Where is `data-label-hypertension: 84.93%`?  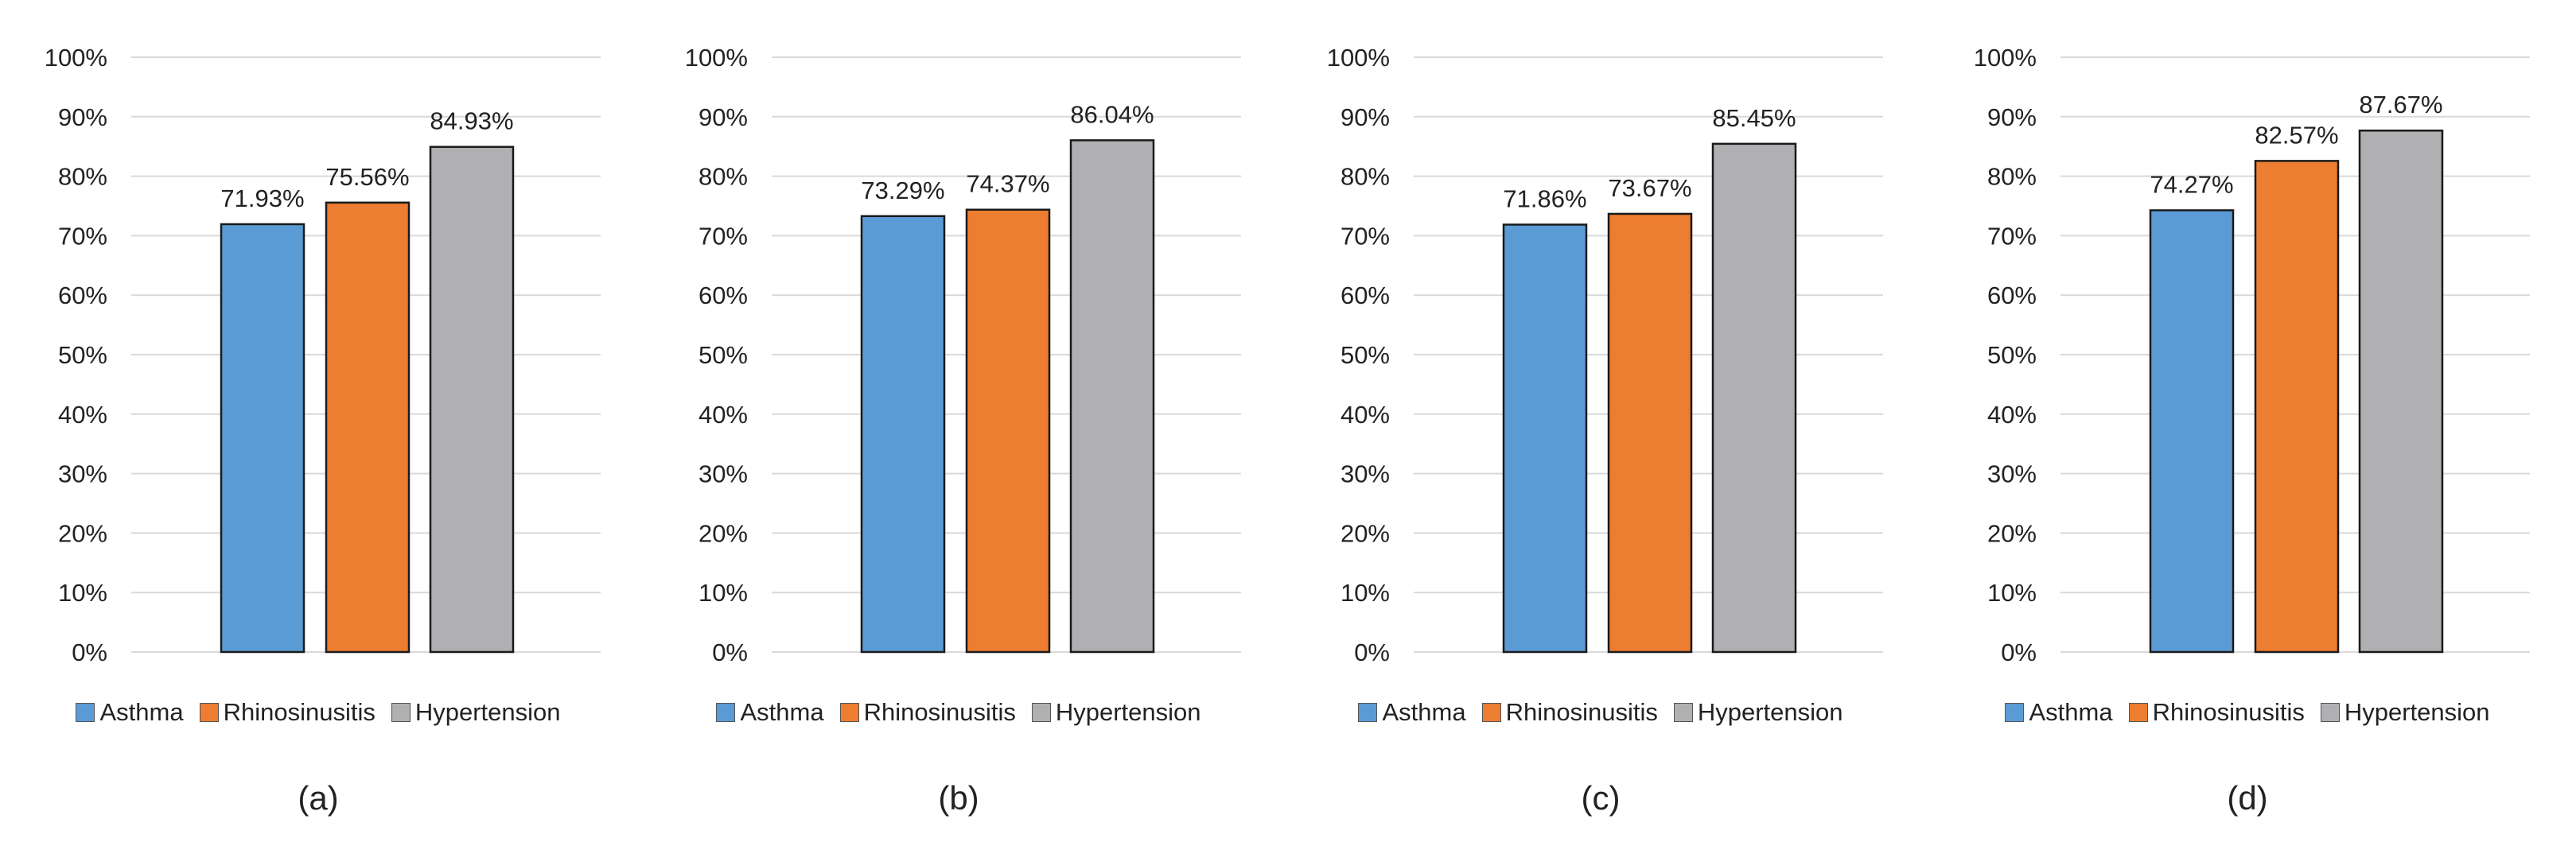
data-label-hypertension: 84.93% is located at coordinates (472, 121).